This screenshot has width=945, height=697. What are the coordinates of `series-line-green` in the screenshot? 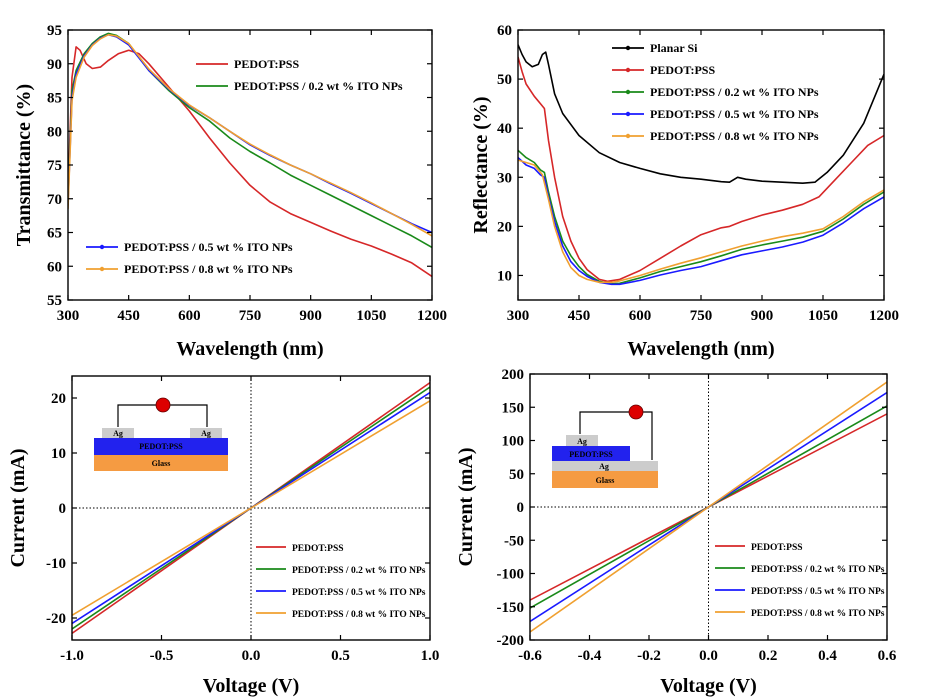 It's located at (250, 140).